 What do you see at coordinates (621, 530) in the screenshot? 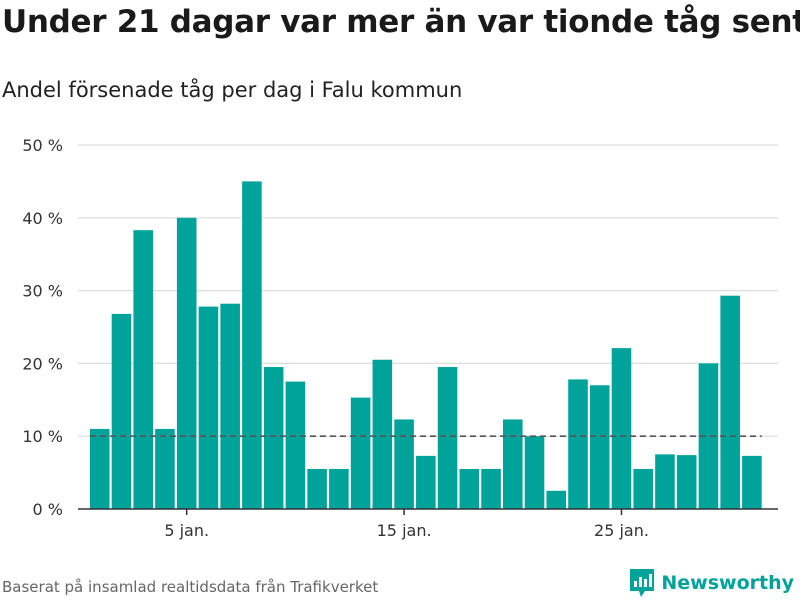
I see `x-tick-label: 25 jan.` at bounding box center [621, 530].